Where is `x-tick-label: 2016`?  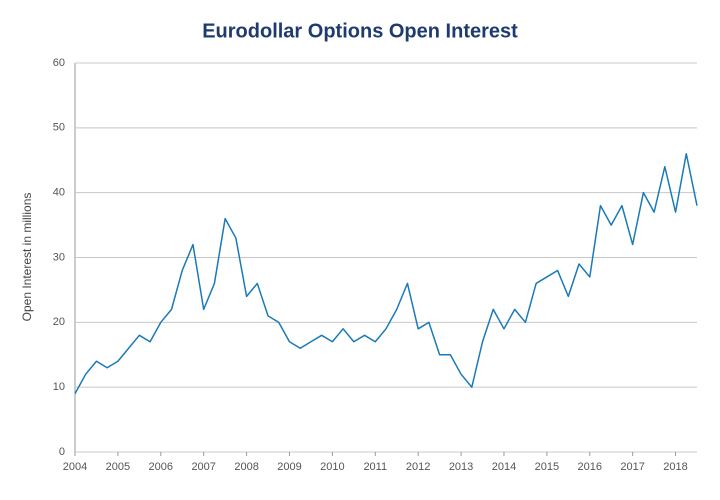
x-tick-label: 2016 is located at coordinates (590, 467).